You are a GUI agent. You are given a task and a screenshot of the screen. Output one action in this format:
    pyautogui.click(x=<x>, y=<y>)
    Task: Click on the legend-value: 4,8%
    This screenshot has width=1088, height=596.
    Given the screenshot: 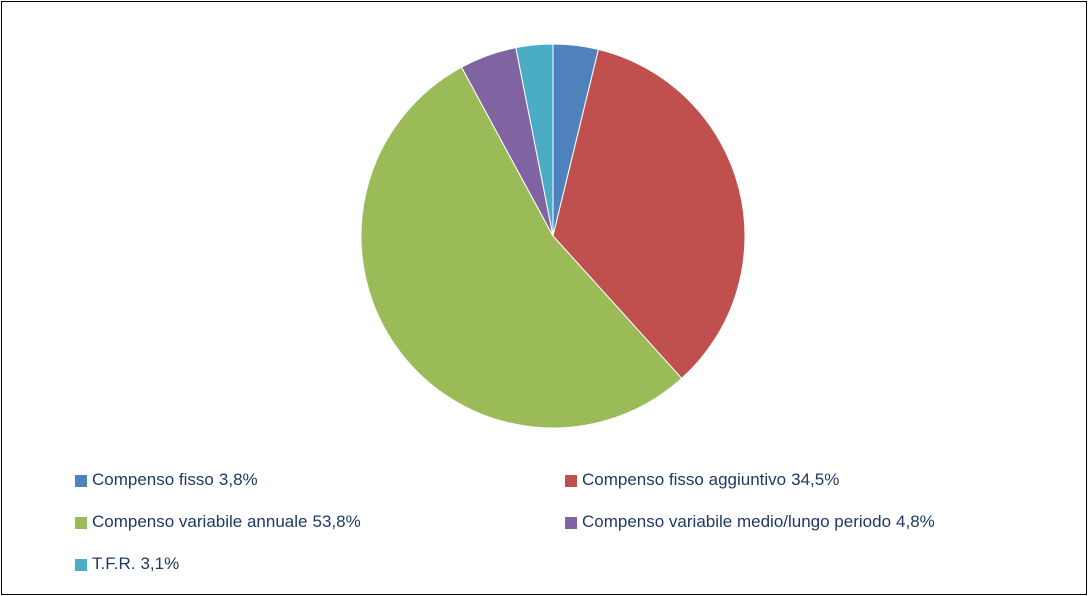 What is the action you would take?
    pyautogui.click(x=915, y=521)
    